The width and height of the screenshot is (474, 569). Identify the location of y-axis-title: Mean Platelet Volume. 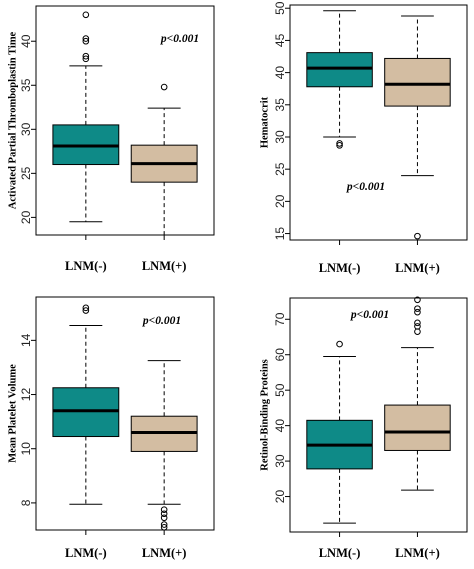
(13, 413).